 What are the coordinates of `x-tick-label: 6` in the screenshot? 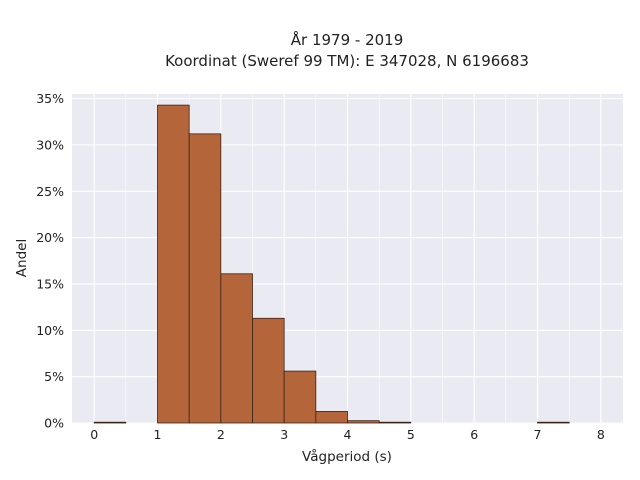 It's located at (474, 434).